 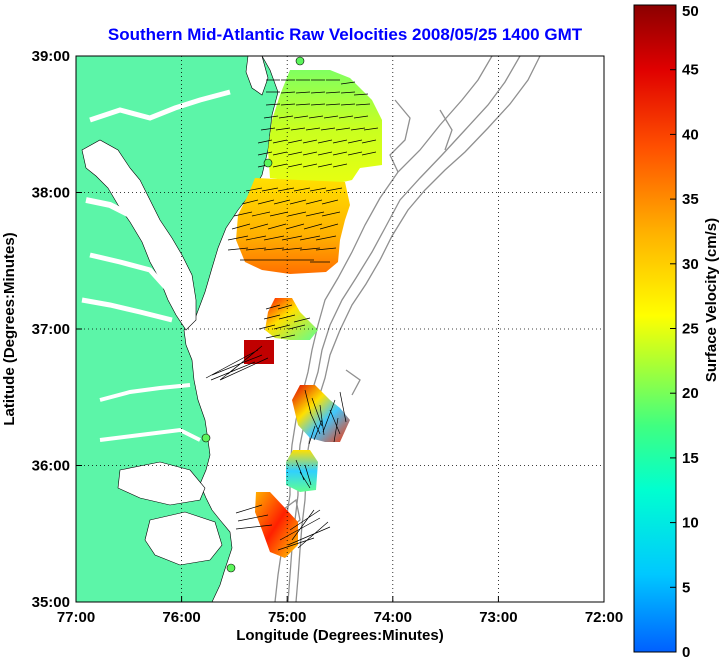 What do you see at coordinates (51, 193) in the screenshot?
I see `y-tick-label: 38:00` at bounding box center [51, 193].